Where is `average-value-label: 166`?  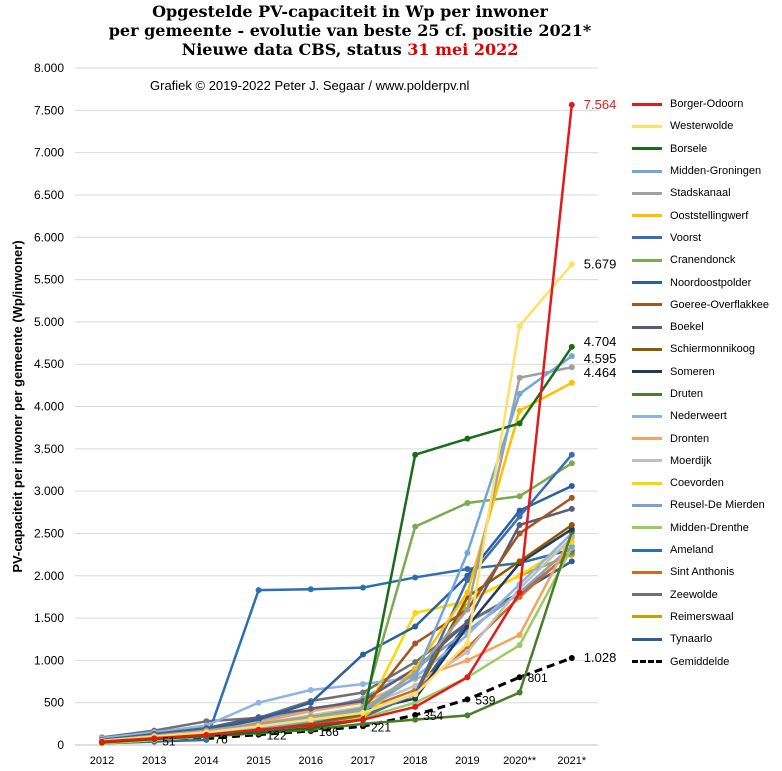
average-value-label: 166 is located at coordinates (329, 732).